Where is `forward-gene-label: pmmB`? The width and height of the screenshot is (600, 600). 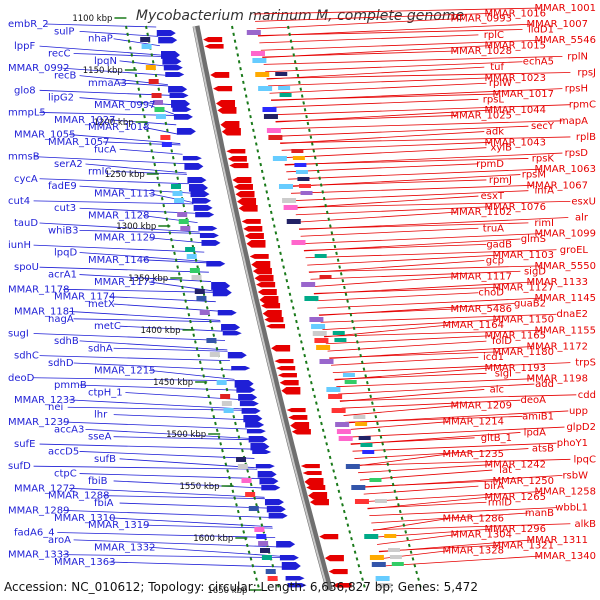 forward-gene-label: pmmB is located at coordinates (70, 385).